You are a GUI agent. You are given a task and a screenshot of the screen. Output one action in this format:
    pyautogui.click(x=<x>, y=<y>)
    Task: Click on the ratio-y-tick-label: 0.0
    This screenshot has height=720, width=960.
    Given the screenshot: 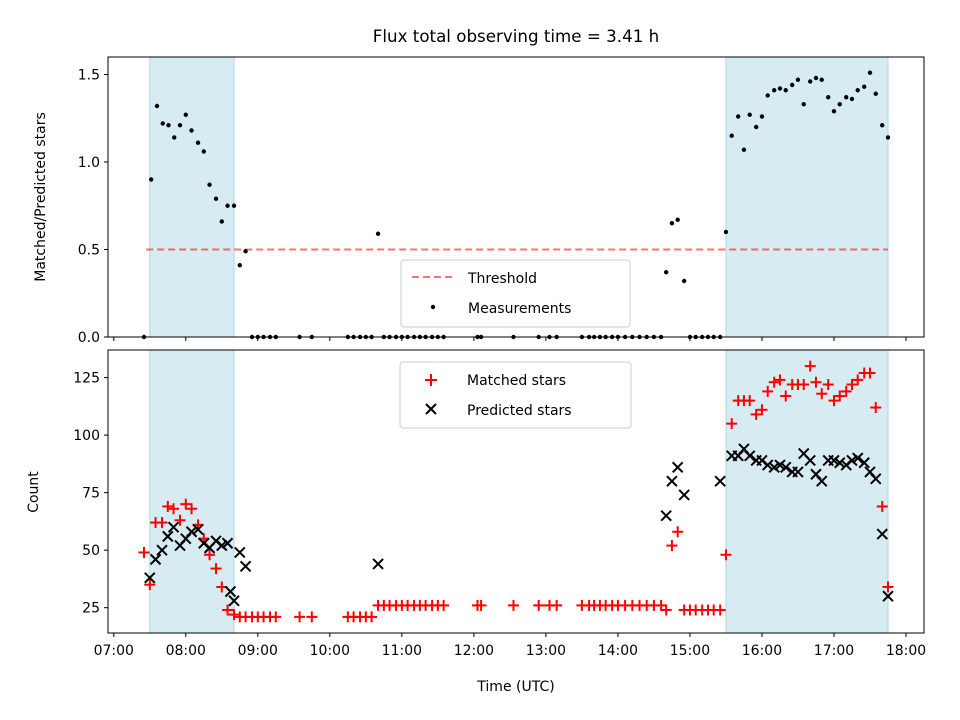 What is the action you would take?
    pyautogui.click(x=89, y=338)
    